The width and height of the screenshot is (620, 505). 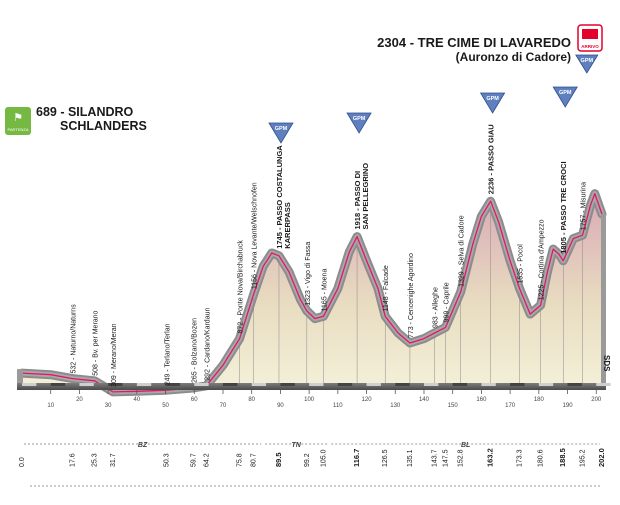 I want to click on waypoint: 1745 - PASSO COSTALUNGA KARERPASS, so click(x=283, y=197).